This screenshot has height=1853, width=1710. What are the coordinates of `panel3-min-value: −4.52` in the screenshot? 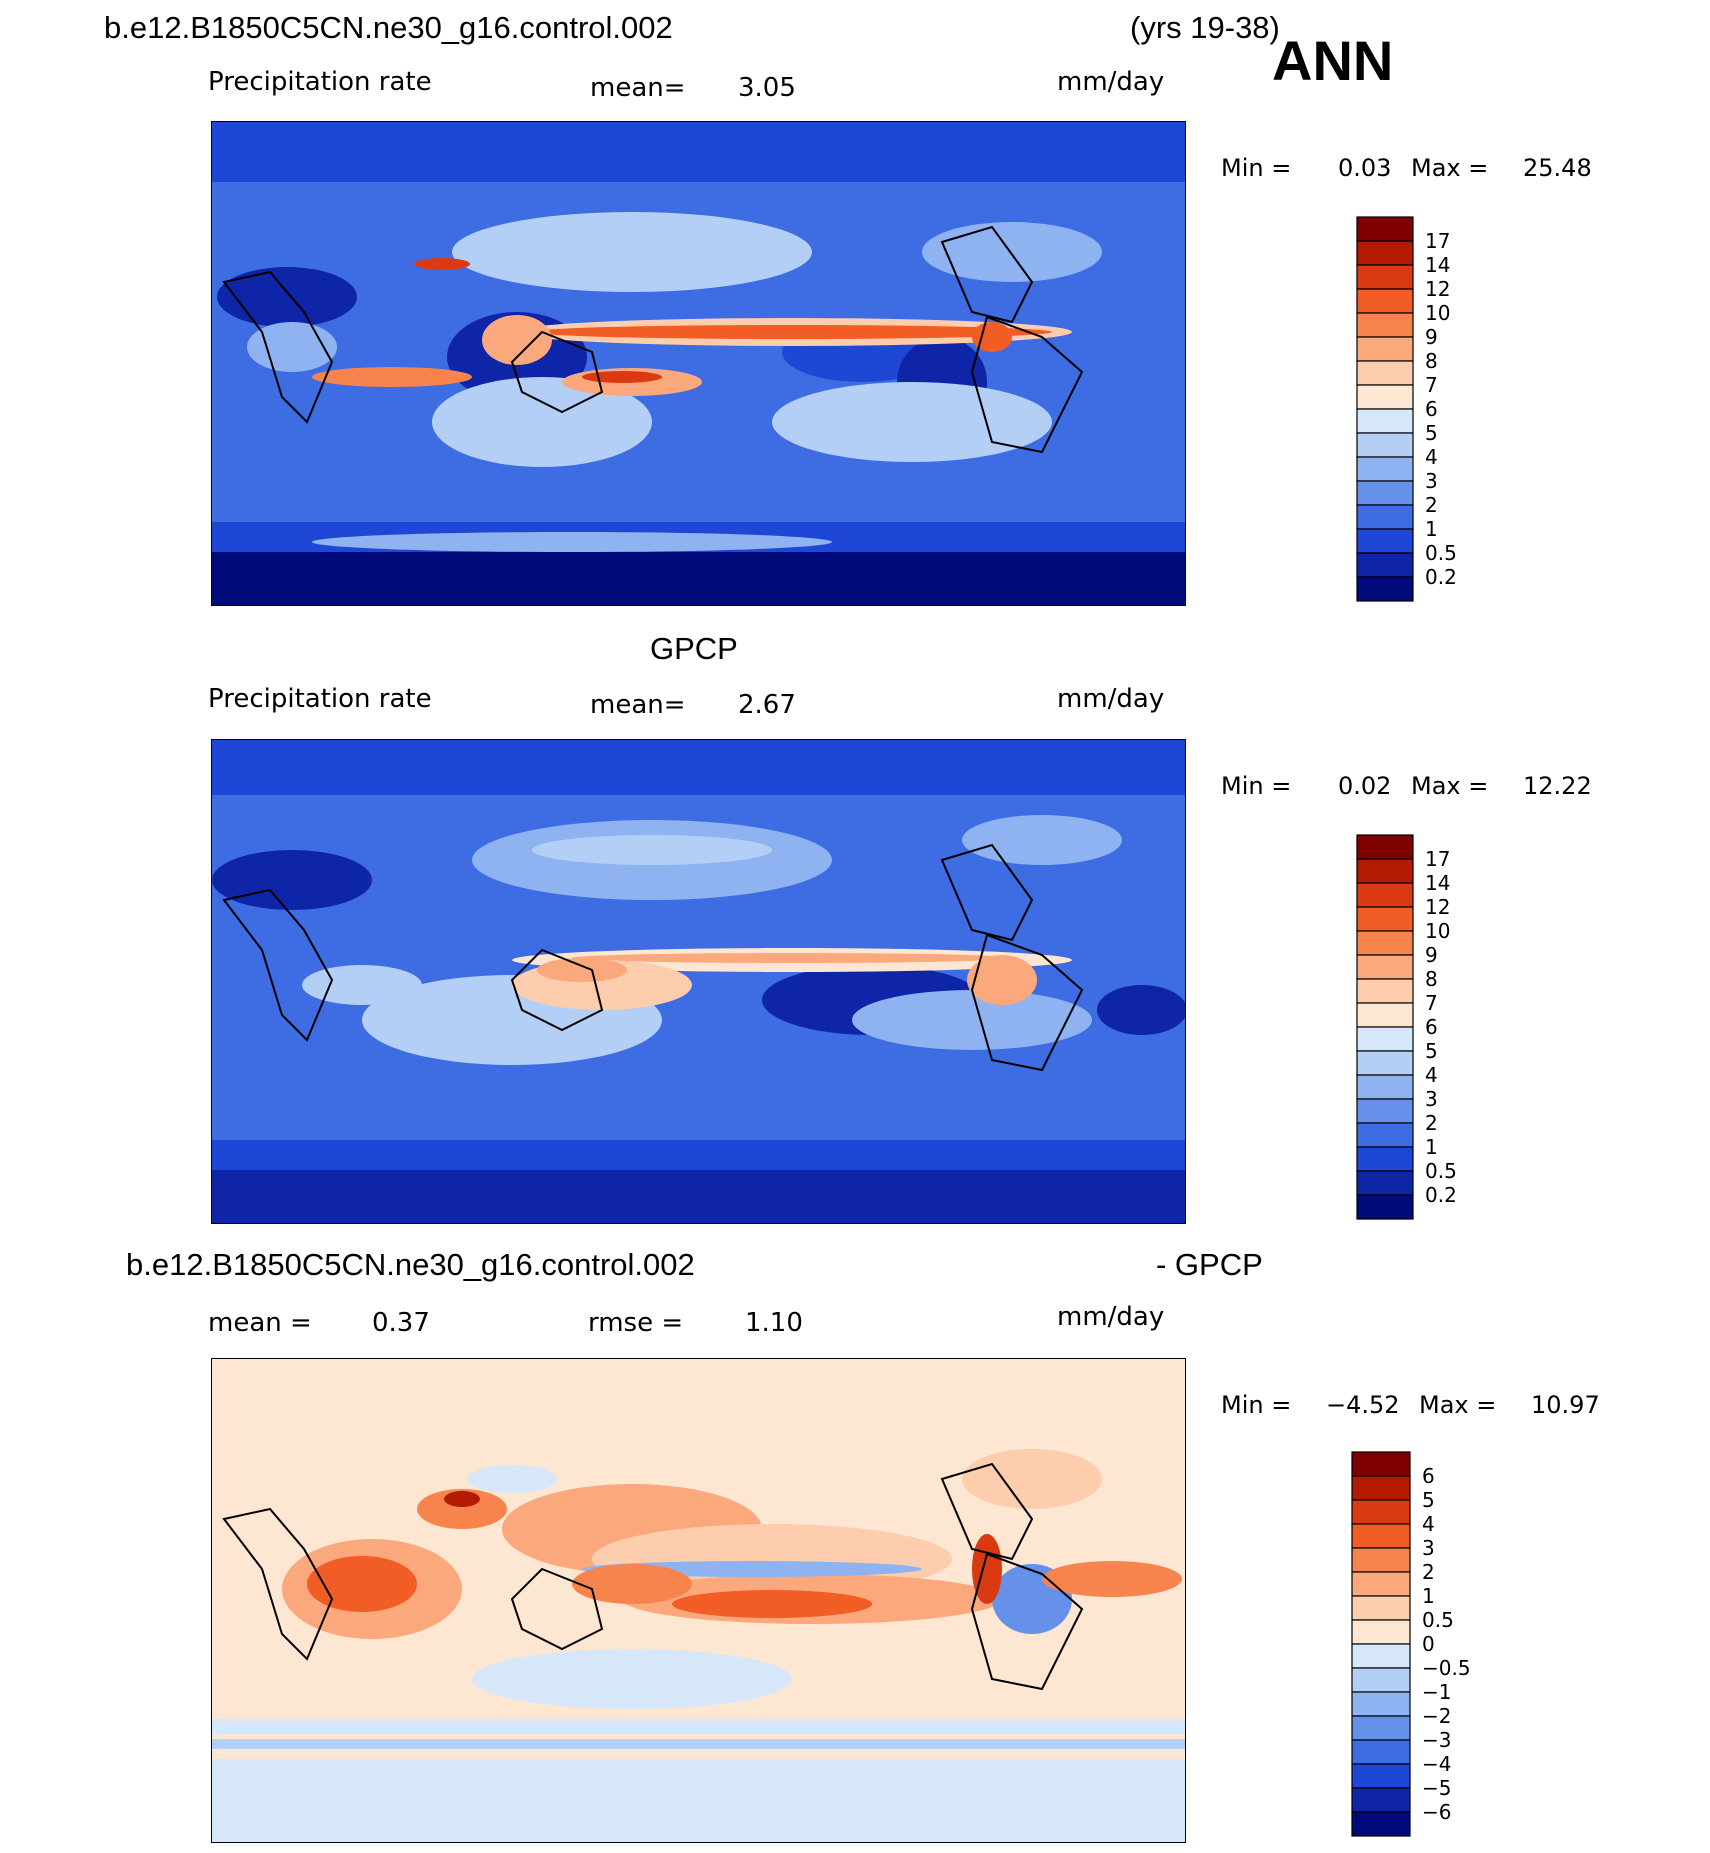 It's located at (1363, 1405).